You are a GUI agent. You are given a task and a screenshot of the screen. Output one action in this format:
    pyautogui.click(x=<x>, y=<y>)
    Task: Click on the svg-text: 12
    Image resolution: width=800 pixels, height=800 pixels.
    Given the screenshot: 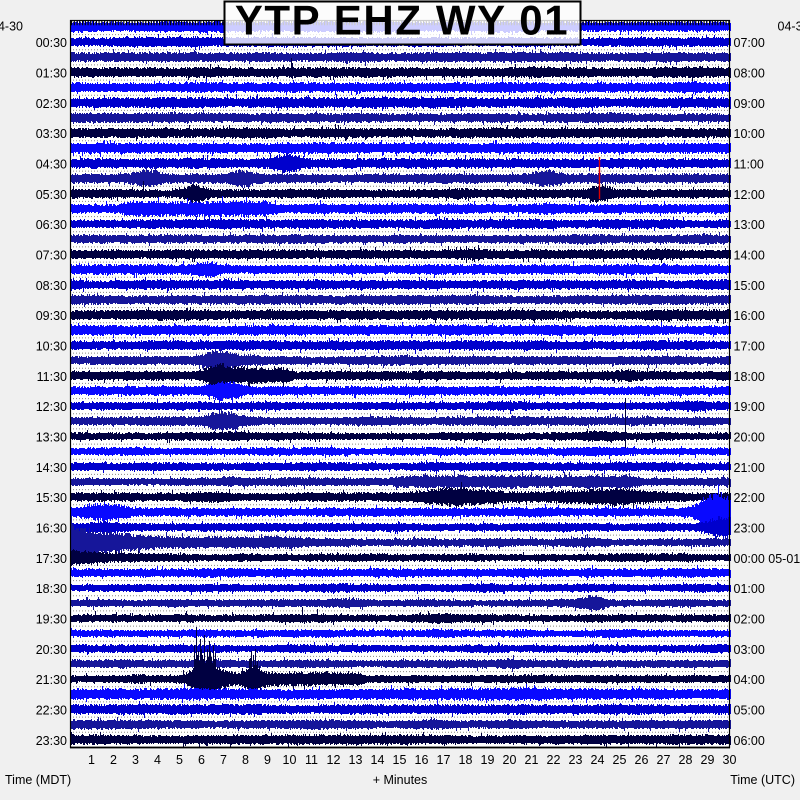 What is the action you would take?
    pyautogui.click(x=334, y=760)
    